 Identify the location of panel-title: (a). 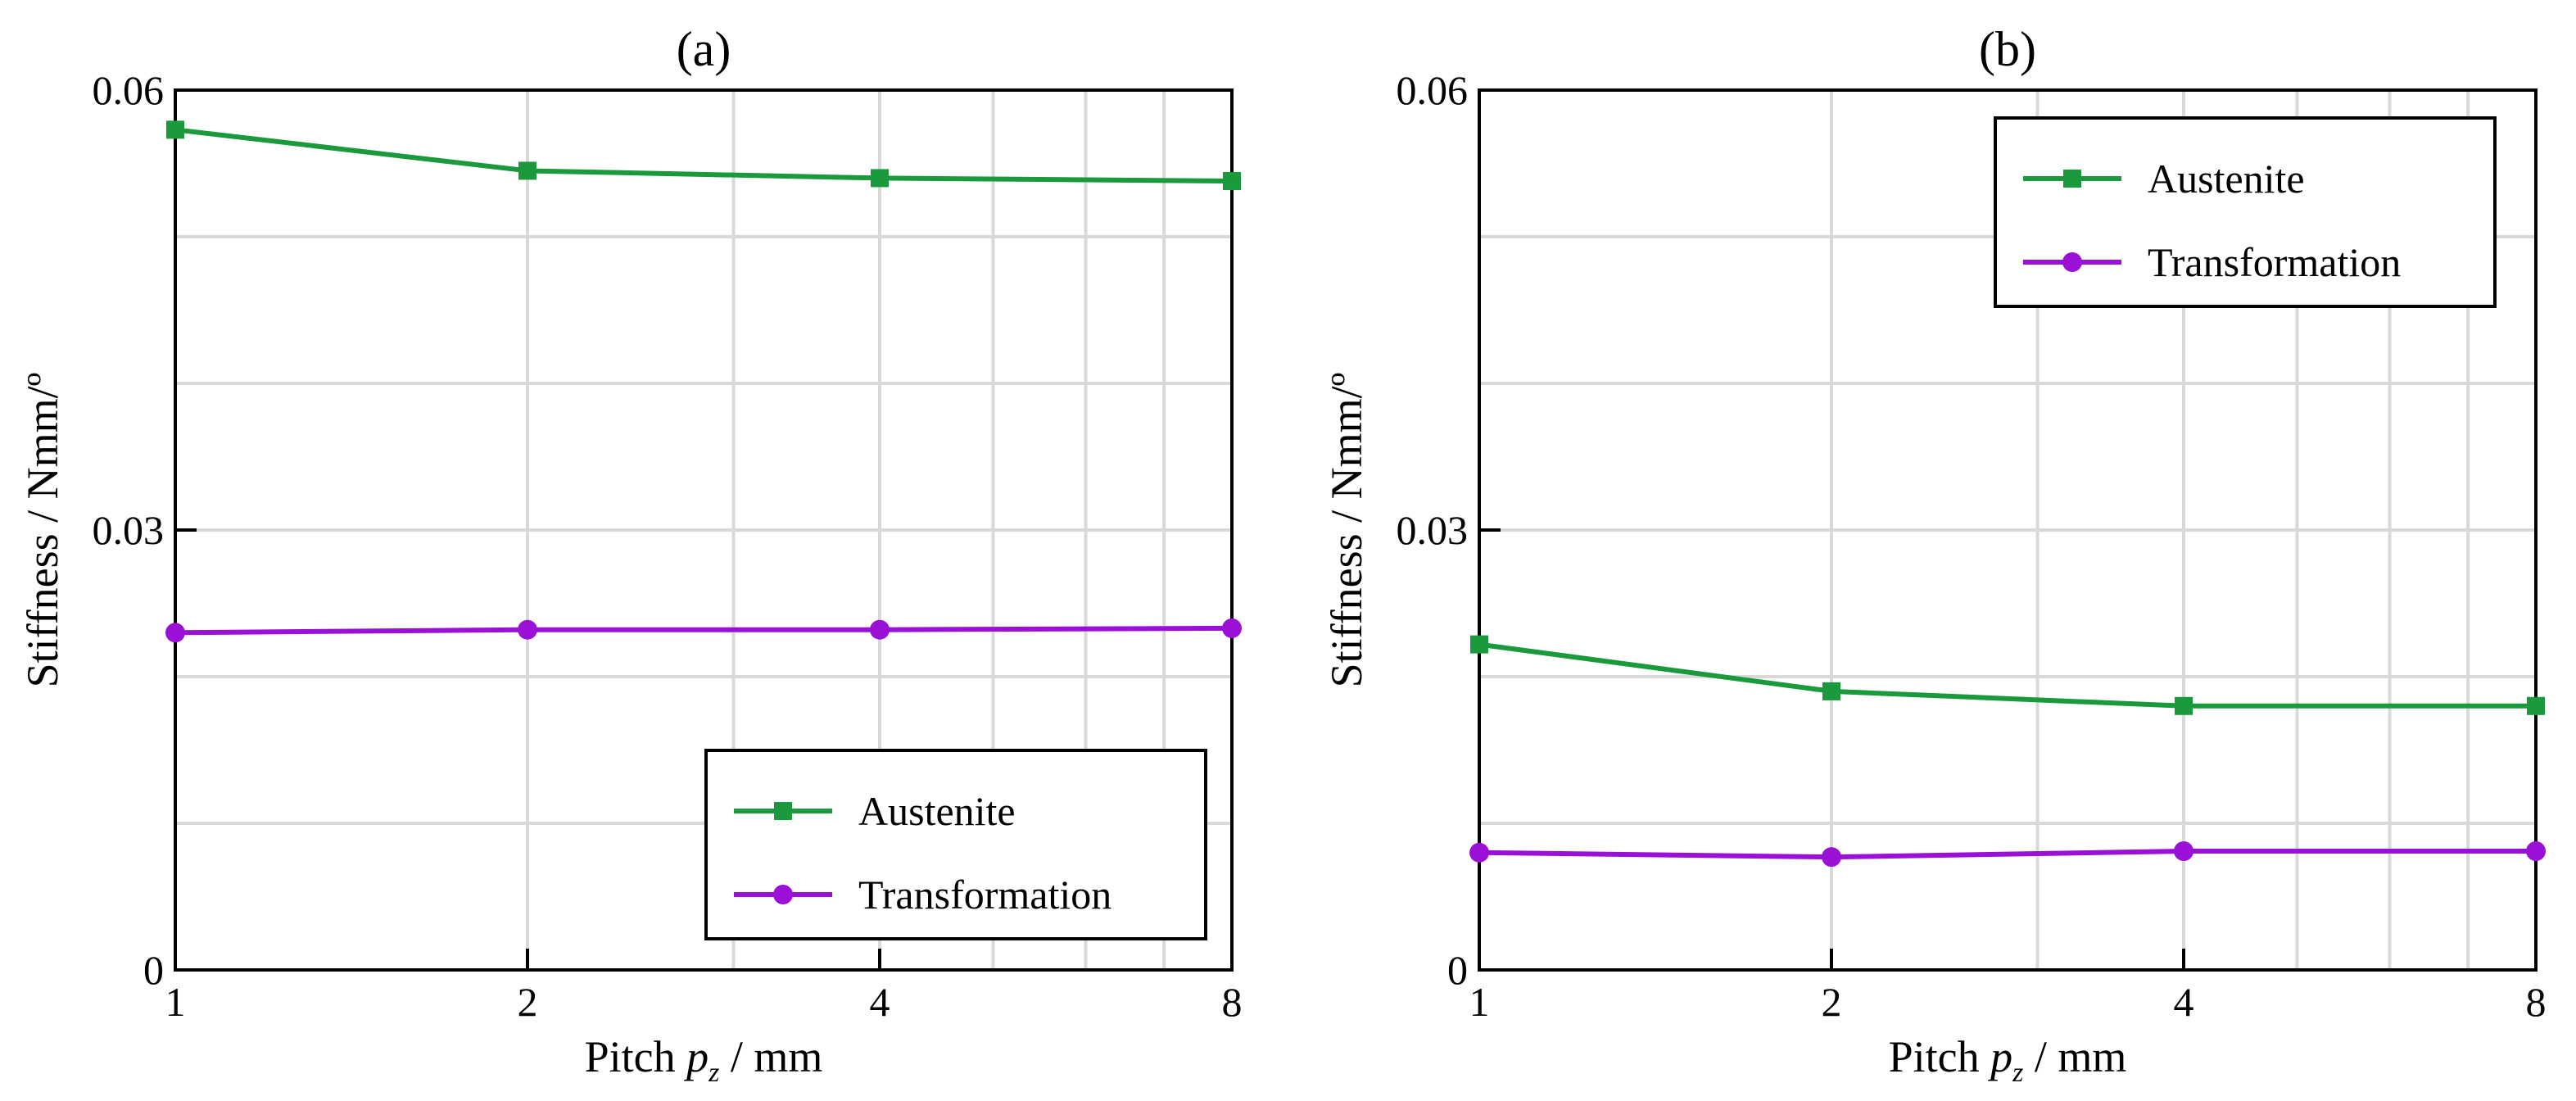
(704, 49).